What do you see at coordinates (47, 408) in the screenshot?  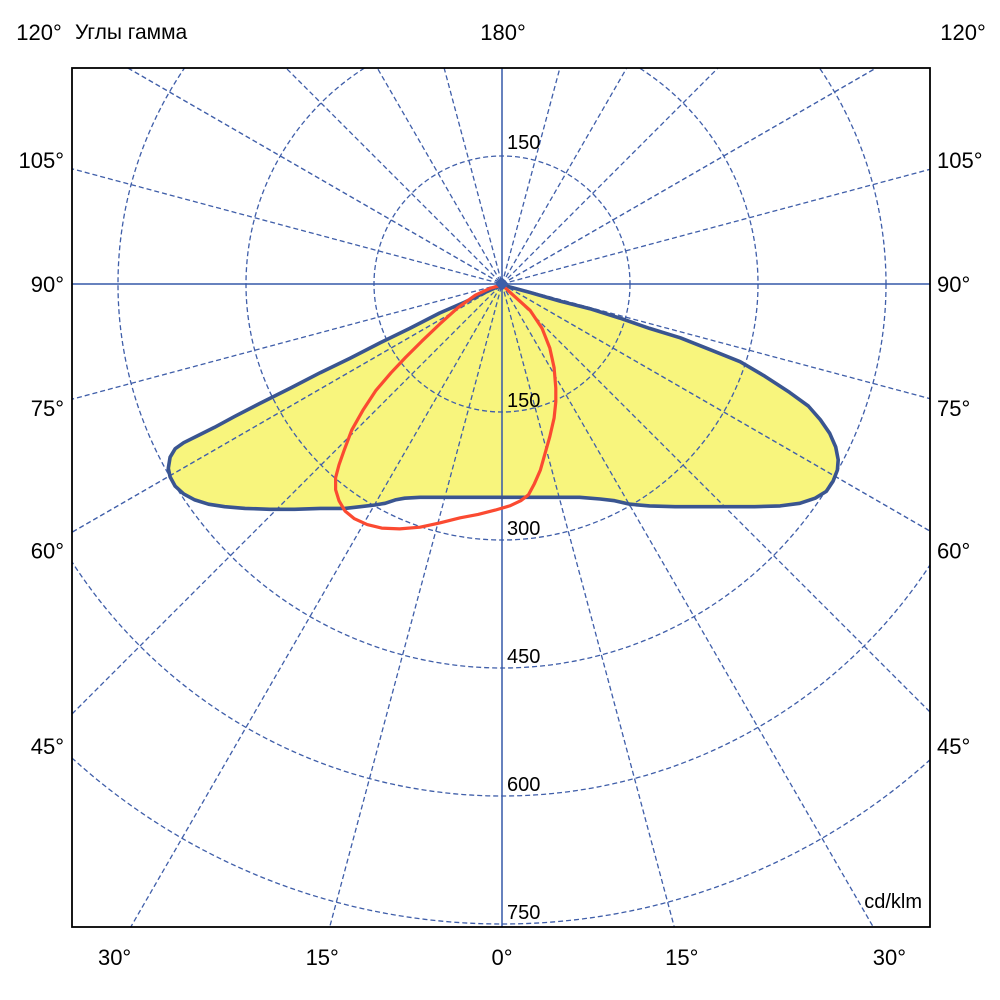 I see `angle-label-left-75: 75°` at bounding box center [47, 408].